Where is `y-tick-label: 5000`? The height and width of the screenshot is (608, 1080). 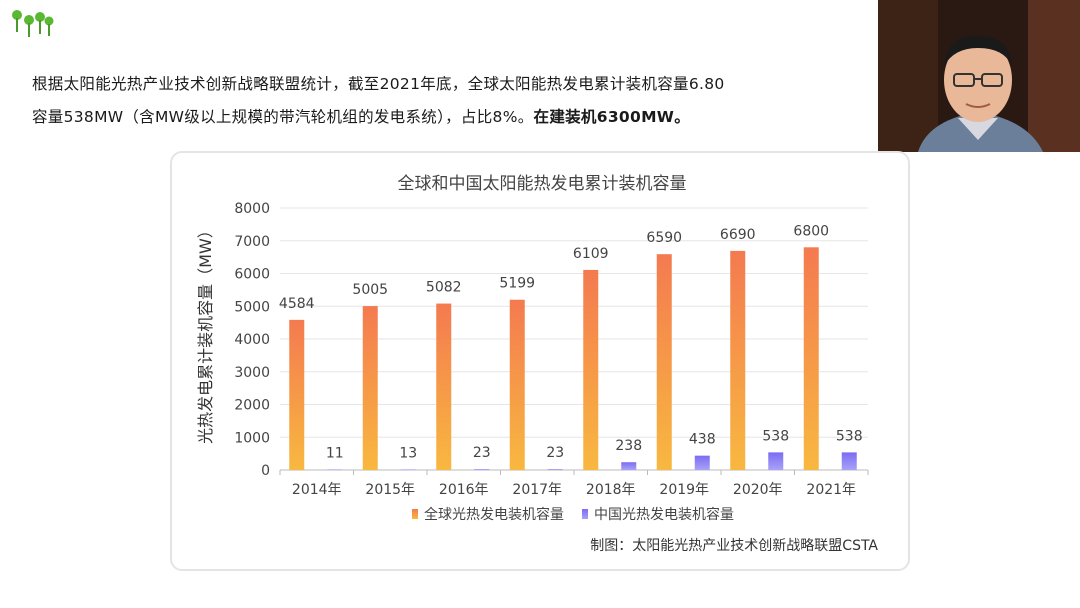 y-tick-label: 5000 is located at coordinates (252, 307).